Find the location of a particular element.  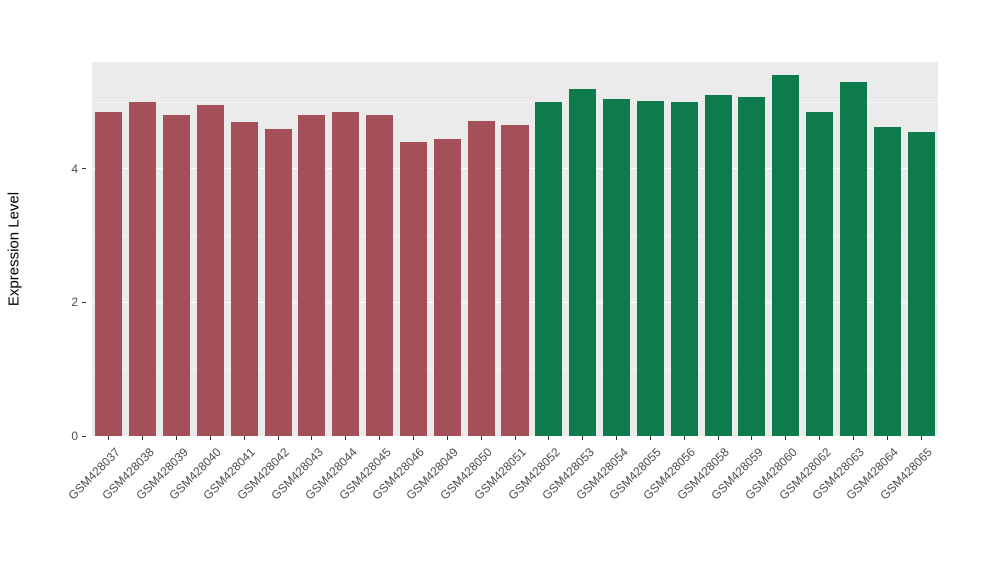

y-axis-ticks: 0 2 4 is located at coordinates (63, 252).